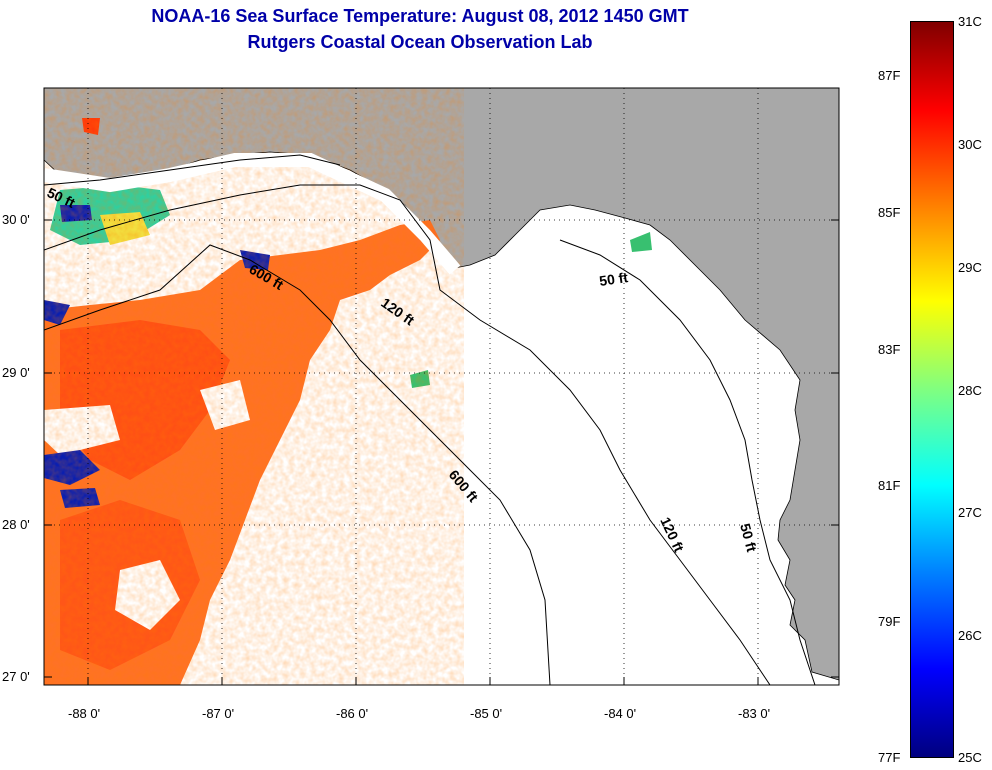 The width and height of the screenshot is (992, 770). I want to click on lon-label-84: -84 0', so click(620, 713).